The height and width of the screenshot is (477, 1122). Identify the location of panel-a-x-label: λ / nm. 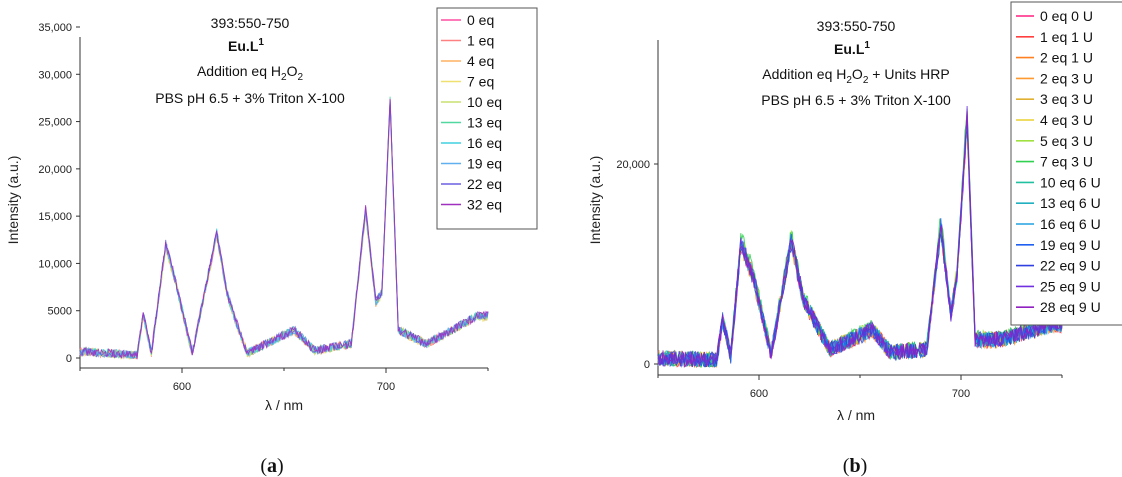
(284, 405).